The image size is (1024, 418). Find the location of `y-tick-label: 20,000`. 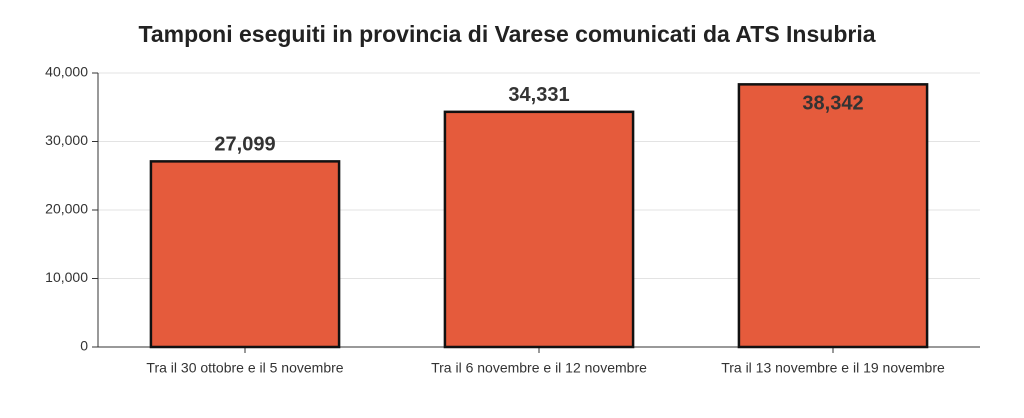

y-tick-label: 20,000 is located at coordinates (66, 209).